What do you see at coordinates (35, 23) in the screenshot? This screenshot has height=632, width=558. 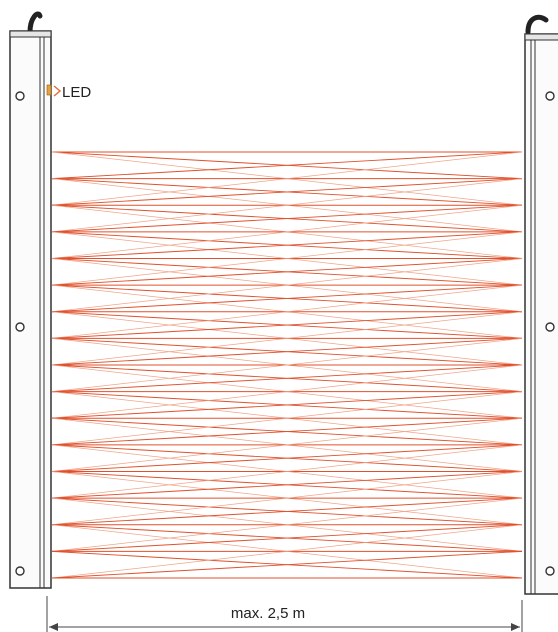 I see `left-cable` at bounding box center [35, 23].